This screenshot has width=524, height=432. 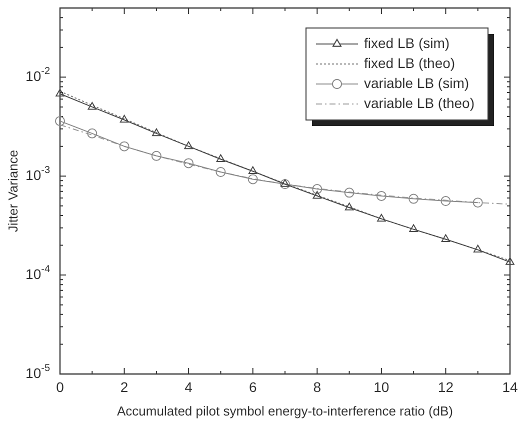 What do you see at coordinates (285, 411) in the screenshot?
I see `x-axis-title: Accumulated pilot symbol energy-to-interference ratio (dB)` at bounding box center [285, 411].